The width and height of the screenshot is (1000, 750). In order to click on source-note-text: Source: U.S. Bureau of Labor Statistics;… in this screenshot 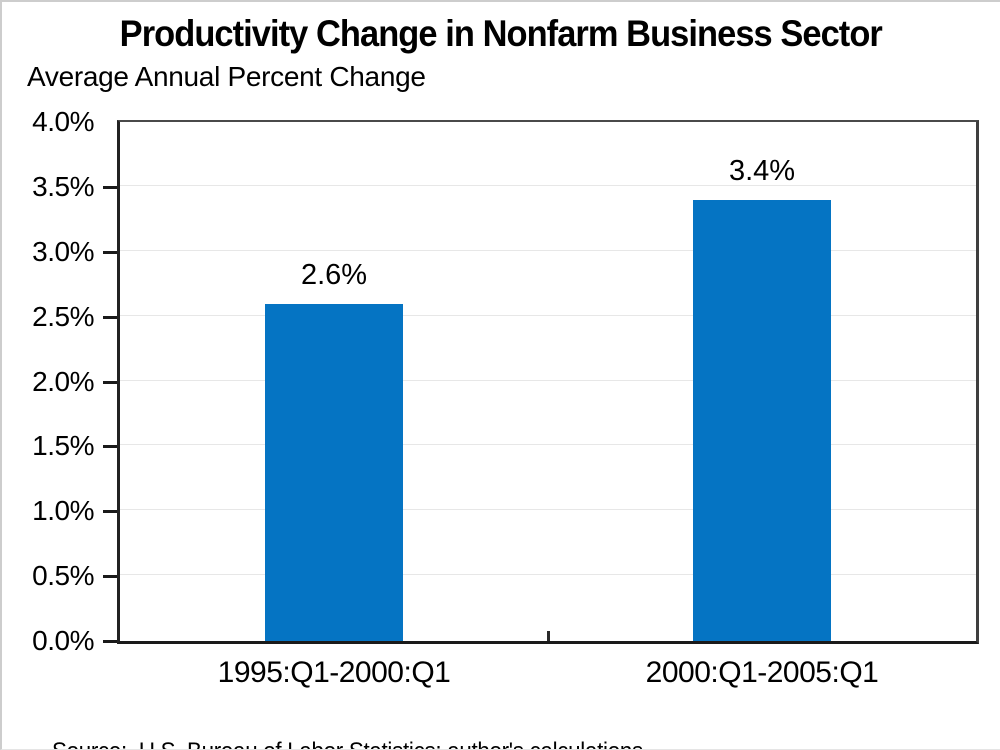, I will do `click(350, 743)`.